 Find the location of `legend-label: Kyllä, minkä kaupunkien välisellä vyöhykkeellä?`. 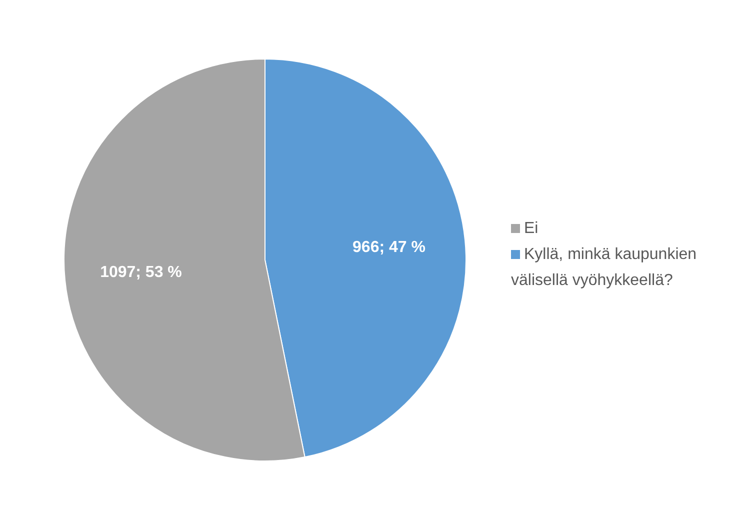

legend-label: Kyllä, minkä kaupunkien välisellä vyöhykkeellä? is located at coordinates (604, 267).